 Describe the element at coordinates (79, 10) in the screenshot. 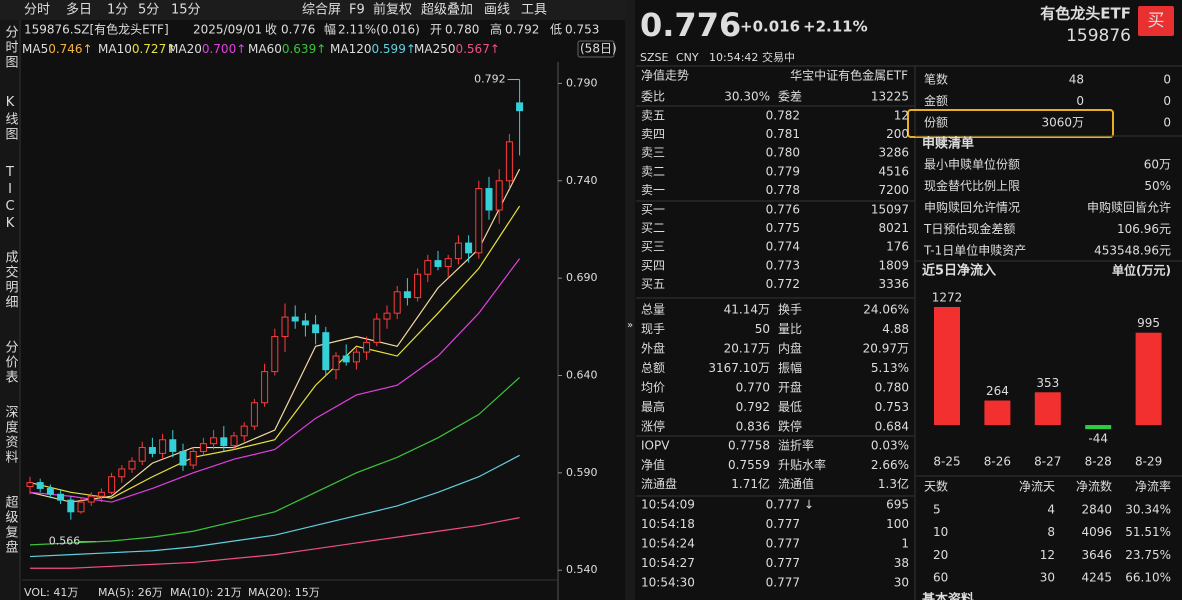

I see `toolbar-tab: 多日` at that location.